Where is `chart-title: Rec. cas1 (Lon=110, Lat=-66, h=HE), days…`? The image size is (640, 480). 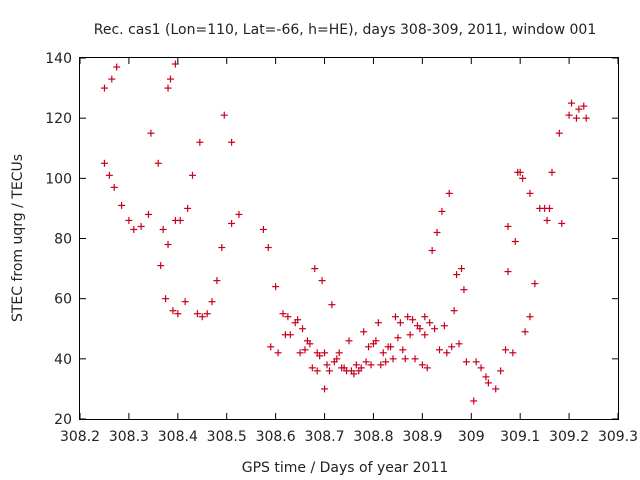
chart-title: Rec. cas1 (Lon=110, Lat=-66, h=HE), days… is located at coordinates (345, 30).